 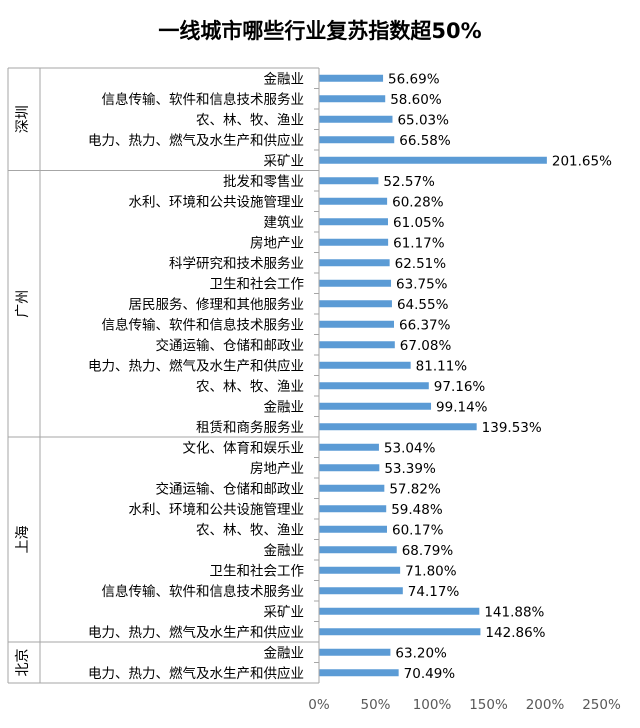 What do you see at coordinates (375, 705) in the screenshot?
I see `x-tick-label: 50%` at bounding box center [375, 705].